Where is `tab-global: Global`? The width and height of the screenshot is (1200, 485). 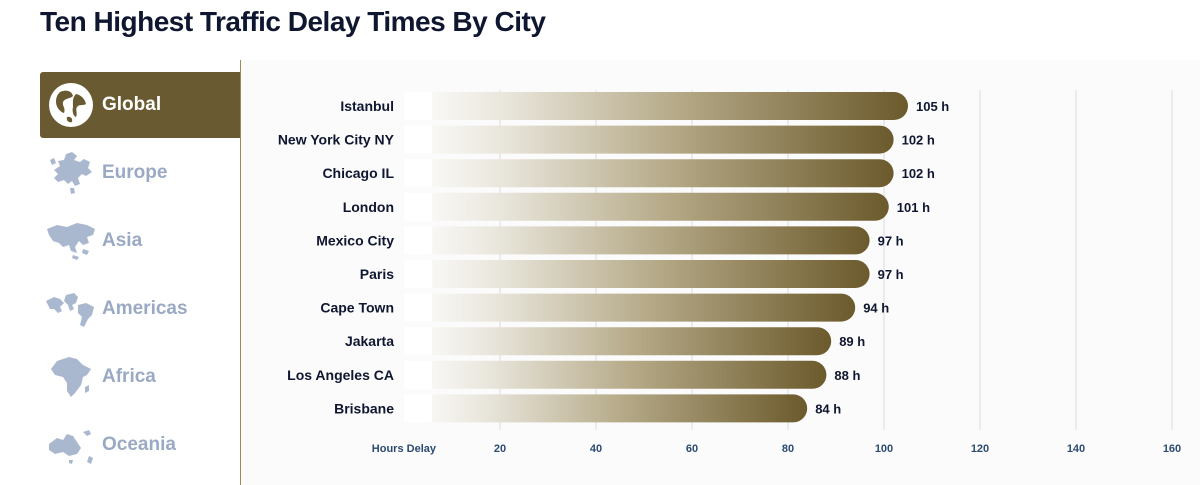
tab-global: Global is located at coordinates (140, 105).